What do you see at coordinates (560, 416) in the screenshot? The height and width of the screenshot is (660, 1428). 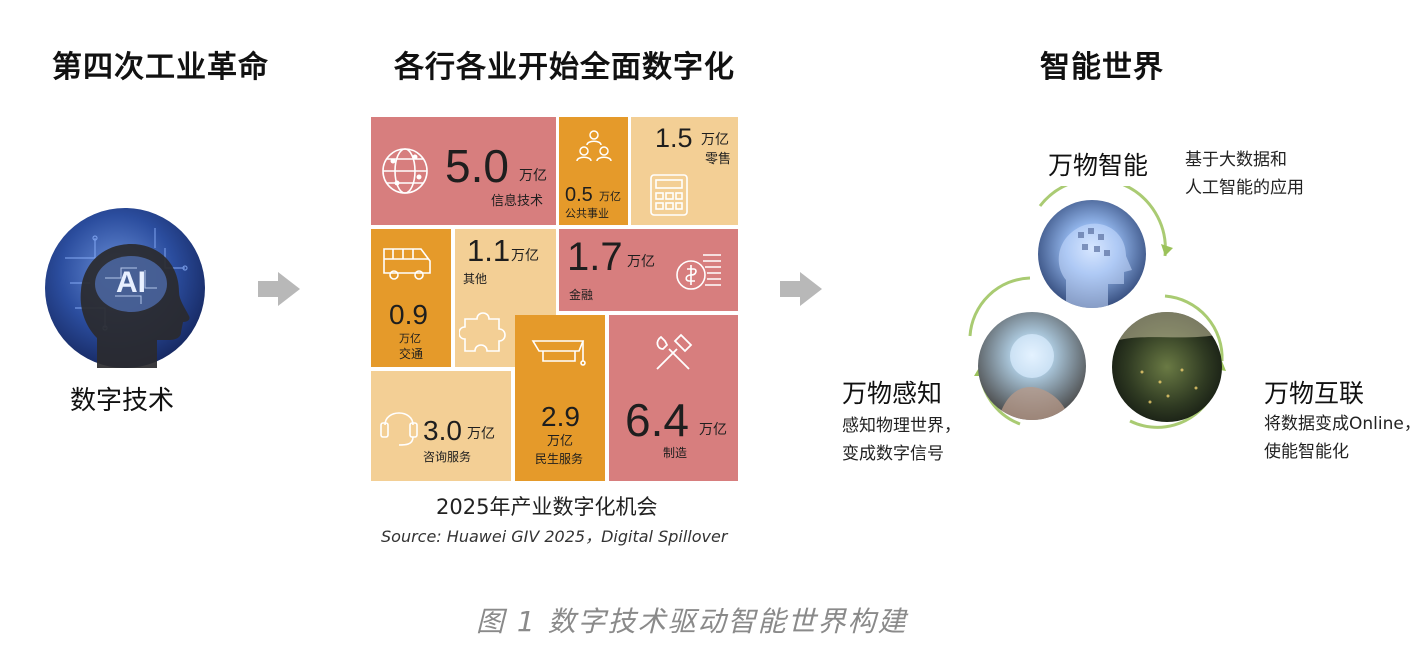 I see `tile-livelihood-value: 2.9` at bounding box center [560, 416].